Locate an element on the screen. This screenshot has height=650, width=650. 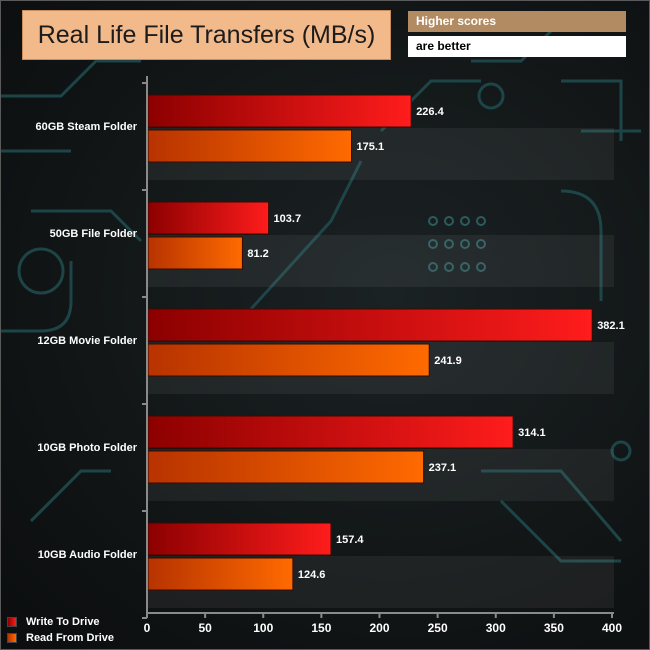
x-tick-label: 0 is located at coordinates (147, 628).